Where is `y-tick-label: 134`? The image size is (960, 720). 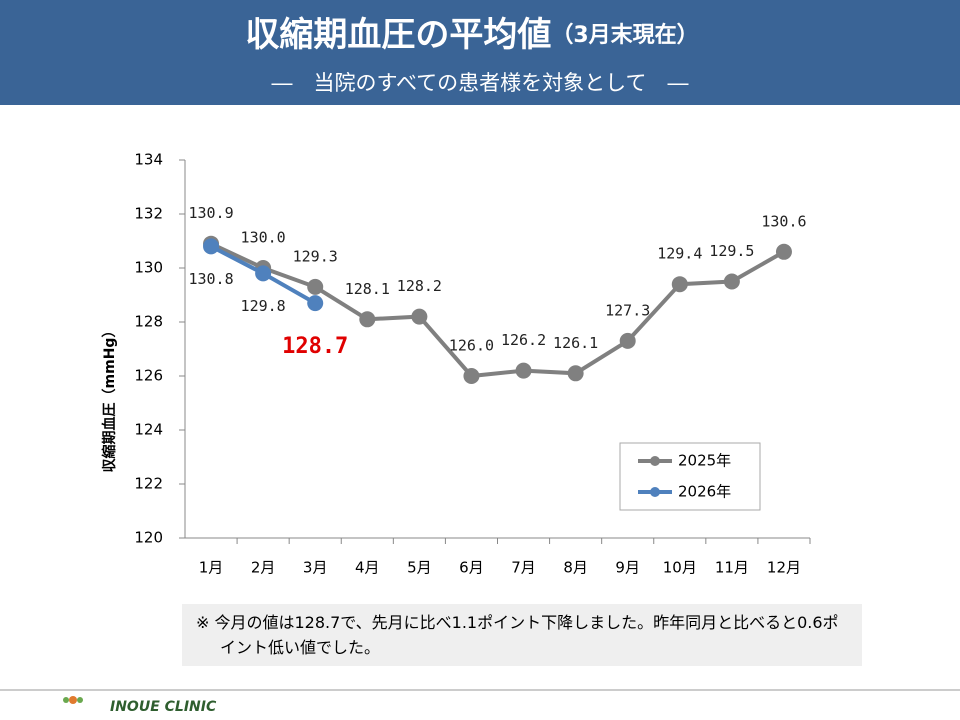
y-tick-label: 134 is located at coordinates (148, 160).